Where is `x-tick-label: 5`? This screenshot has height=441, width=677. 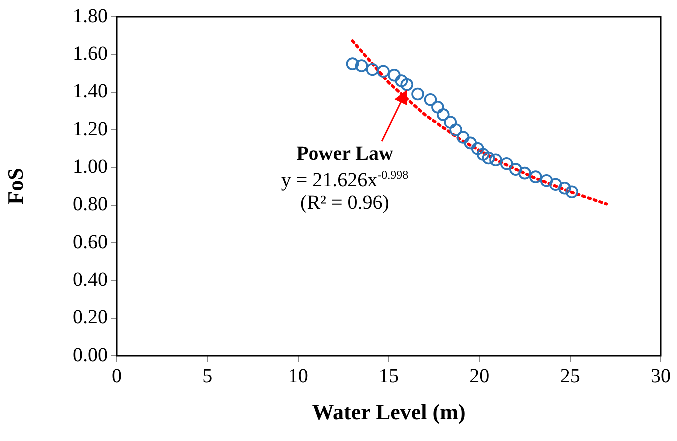 x-tick-label: 5 is located at coordinates (207, 376).